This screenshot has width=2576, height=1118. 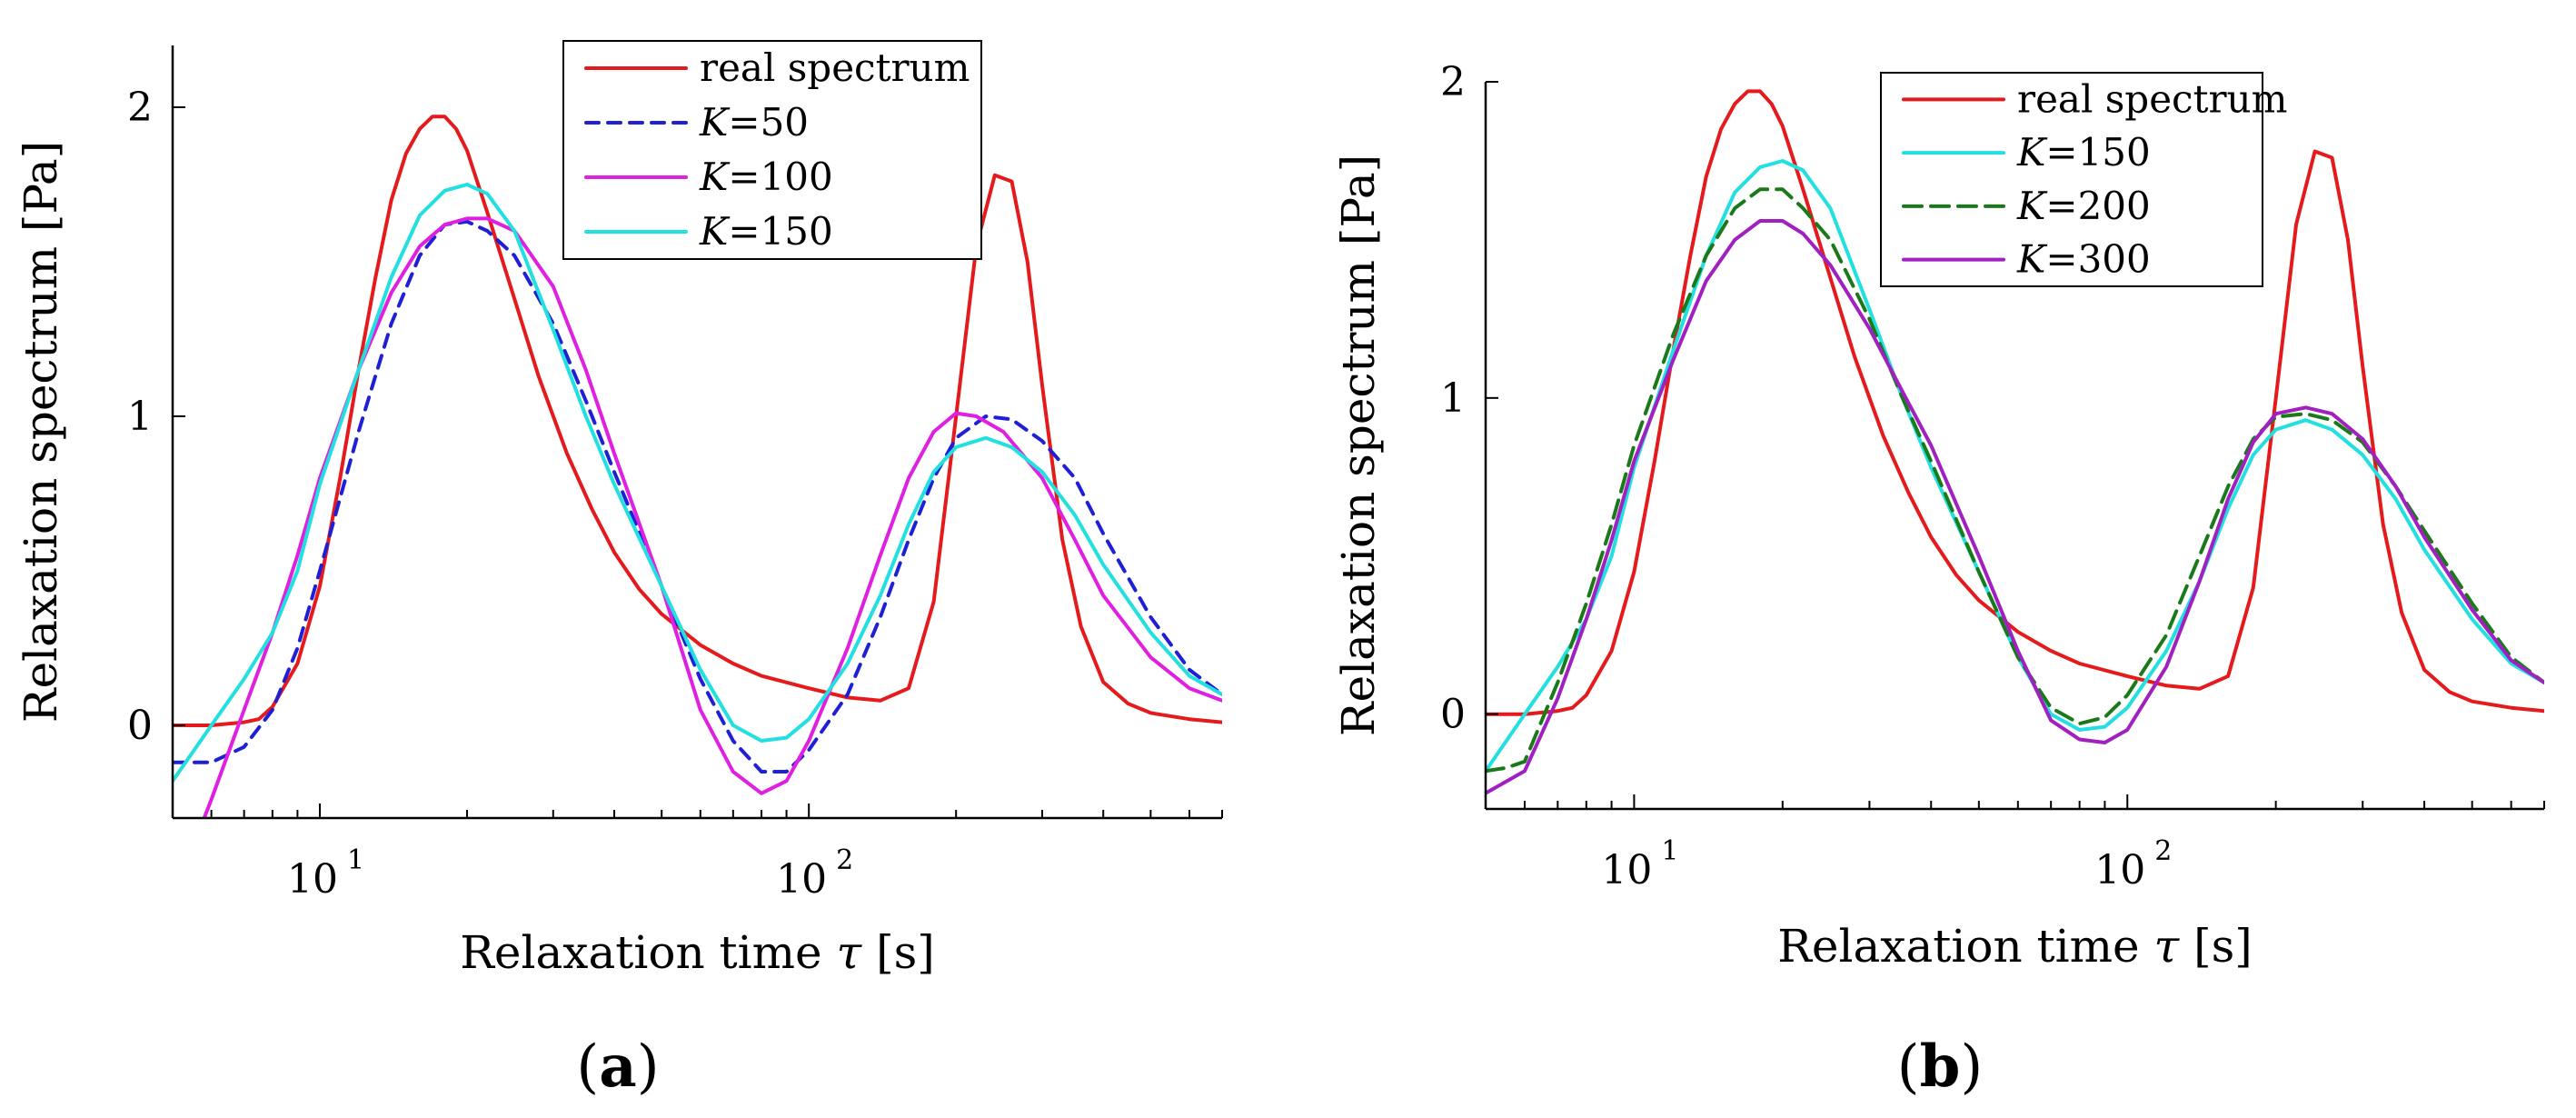 I want to click on legend-entry: K=50, so click(x=754, y=122).